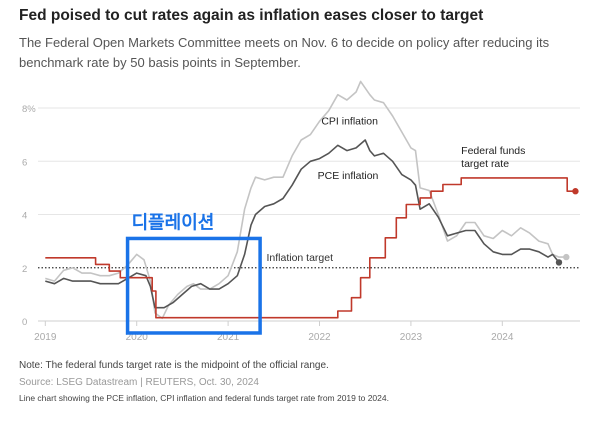  Describe the element at coordinates (228, 337) in the screenshot. I see `x-tick-label: 2021` at that location.